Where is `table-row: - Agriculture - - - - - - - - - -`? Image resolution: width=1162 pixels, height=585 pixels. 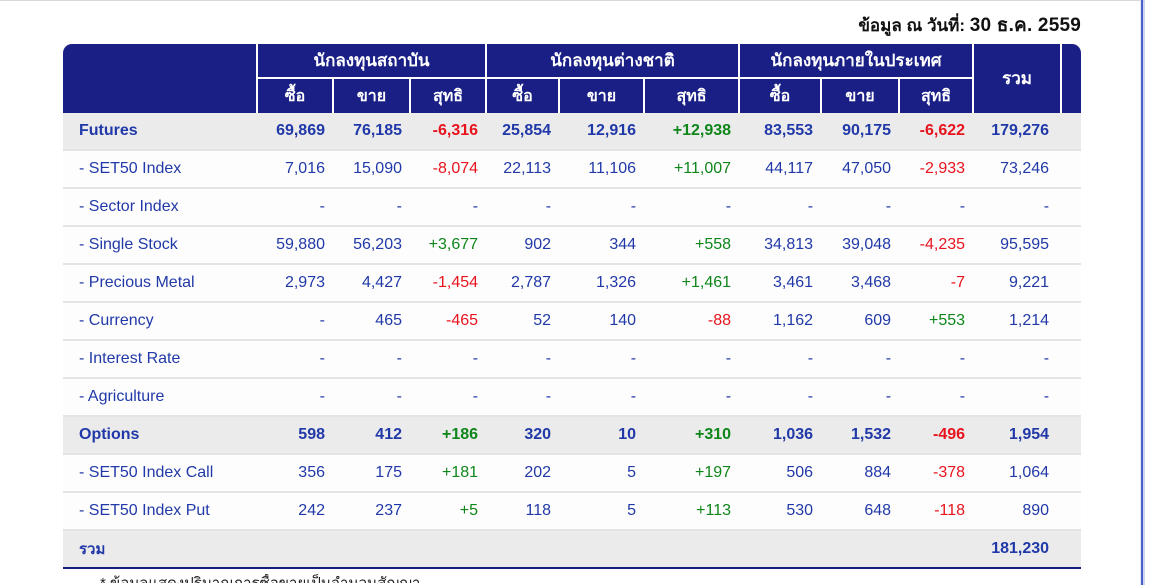 table-row: - Agriculture - - - - - - - - - - is located at coordinates (572, 398).